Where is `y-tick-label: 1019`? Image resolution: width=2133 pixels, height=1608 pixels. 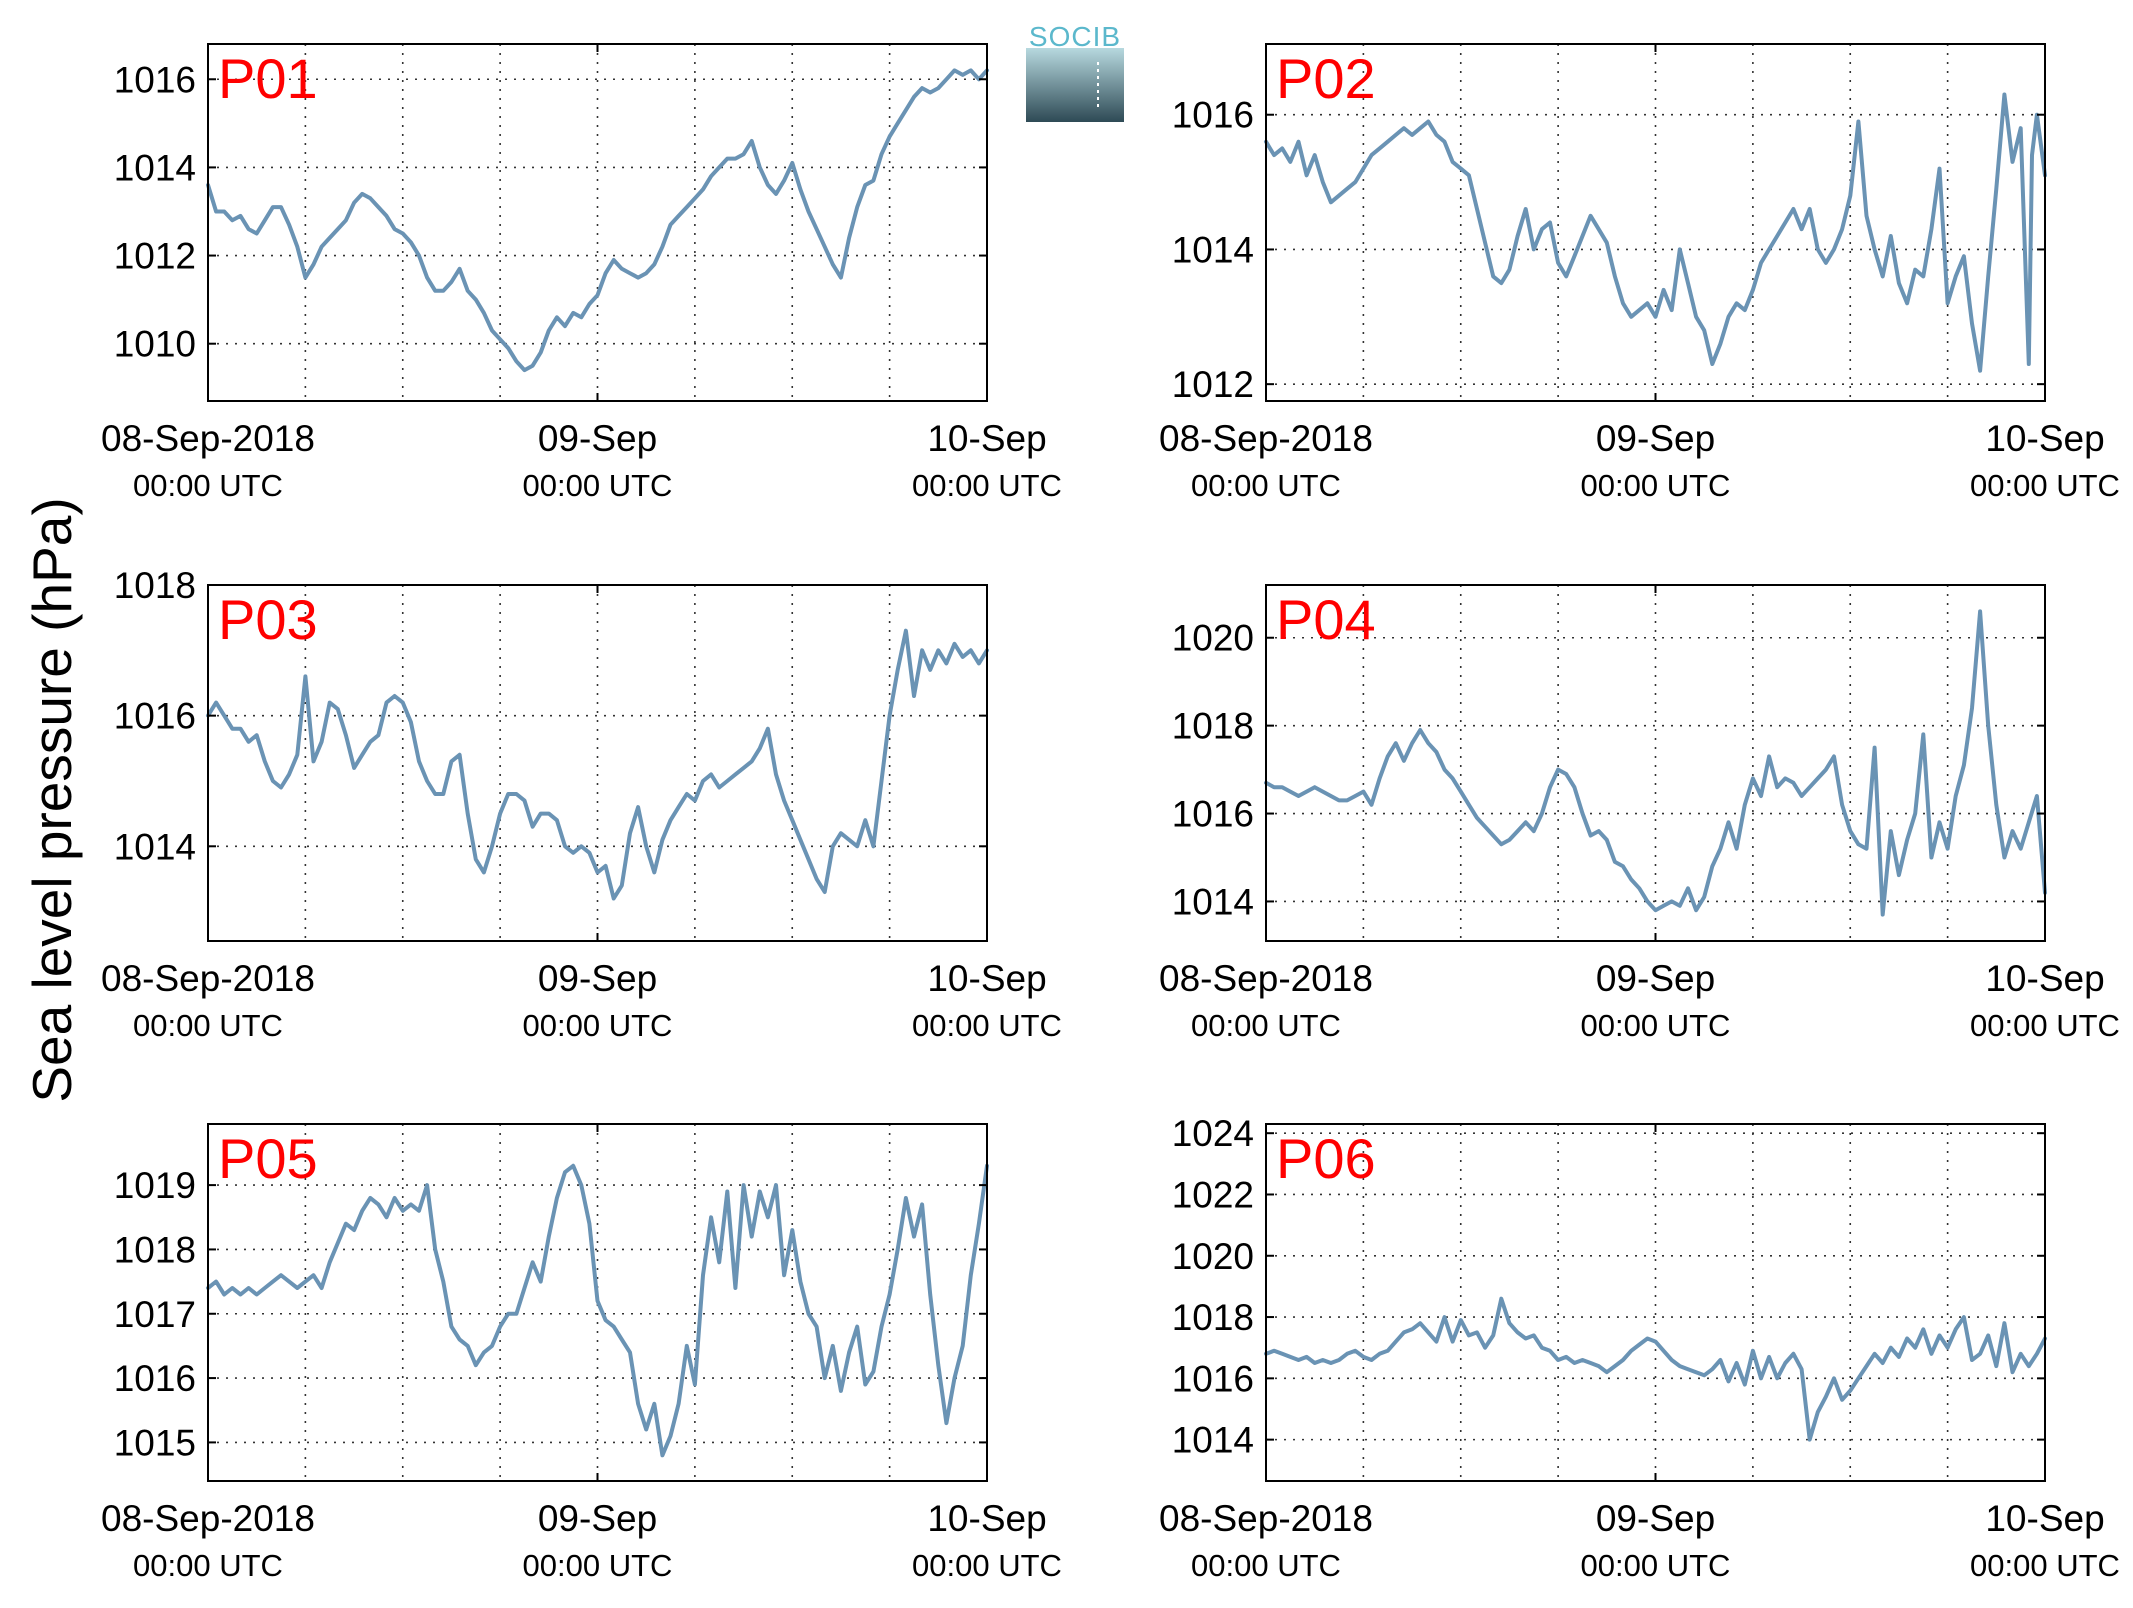 y-tick-label: 1019 is located at coordinates (155, 1185).